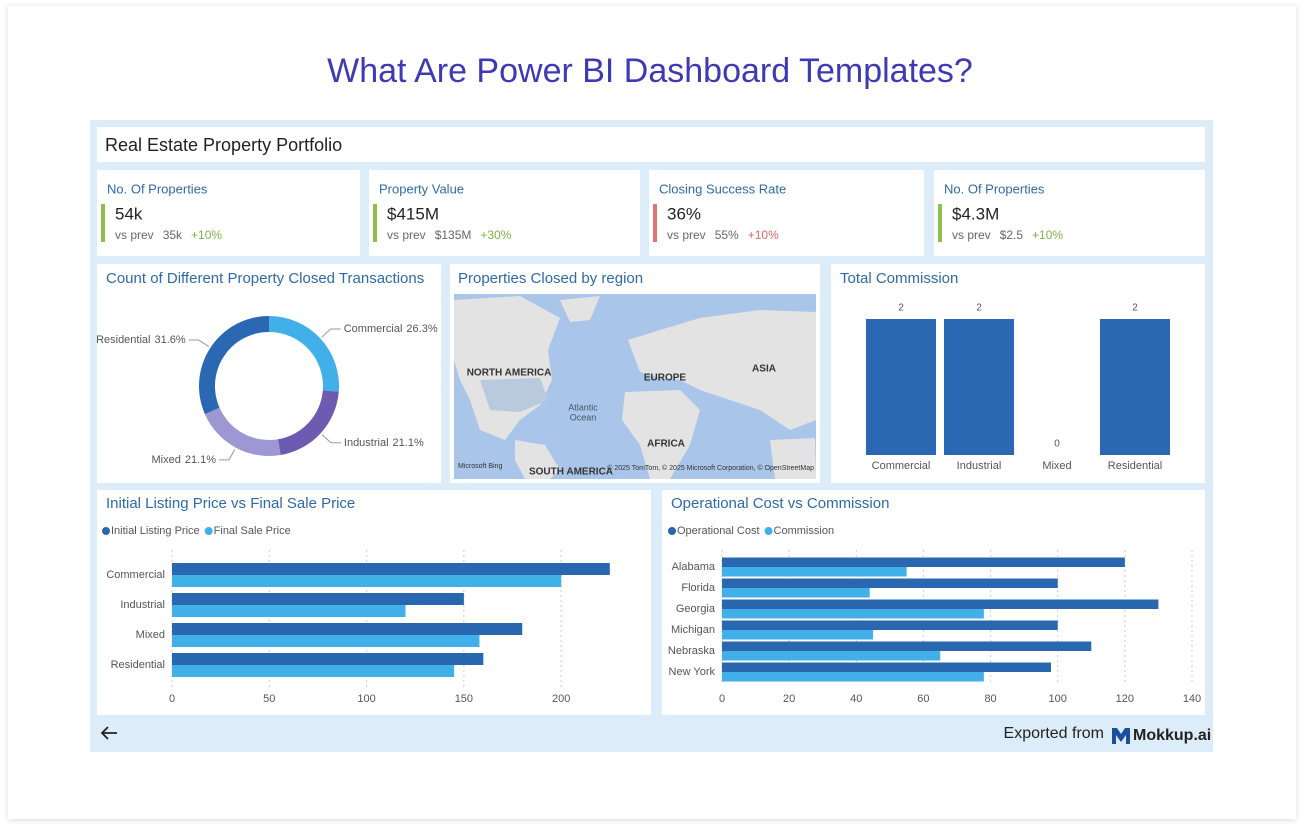 The width and height of the screenshot is (1310, 834). I want to click on data-label: Commercial 26.3%, so click(391, 329).